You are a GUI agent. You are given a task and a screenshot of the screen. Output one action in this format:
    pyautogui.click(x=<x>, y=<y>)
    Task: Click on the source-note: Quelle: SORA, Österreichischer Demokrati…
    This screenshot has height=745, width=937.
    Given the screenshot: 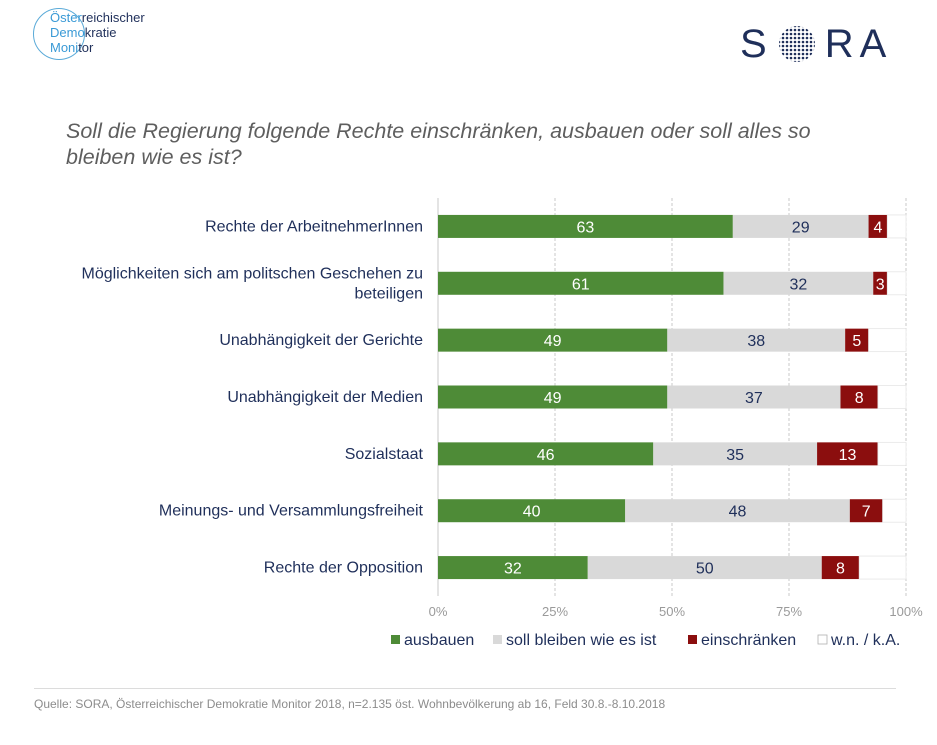 What is the action you would take?
    pyautogui.click(x=350, y=704)
    